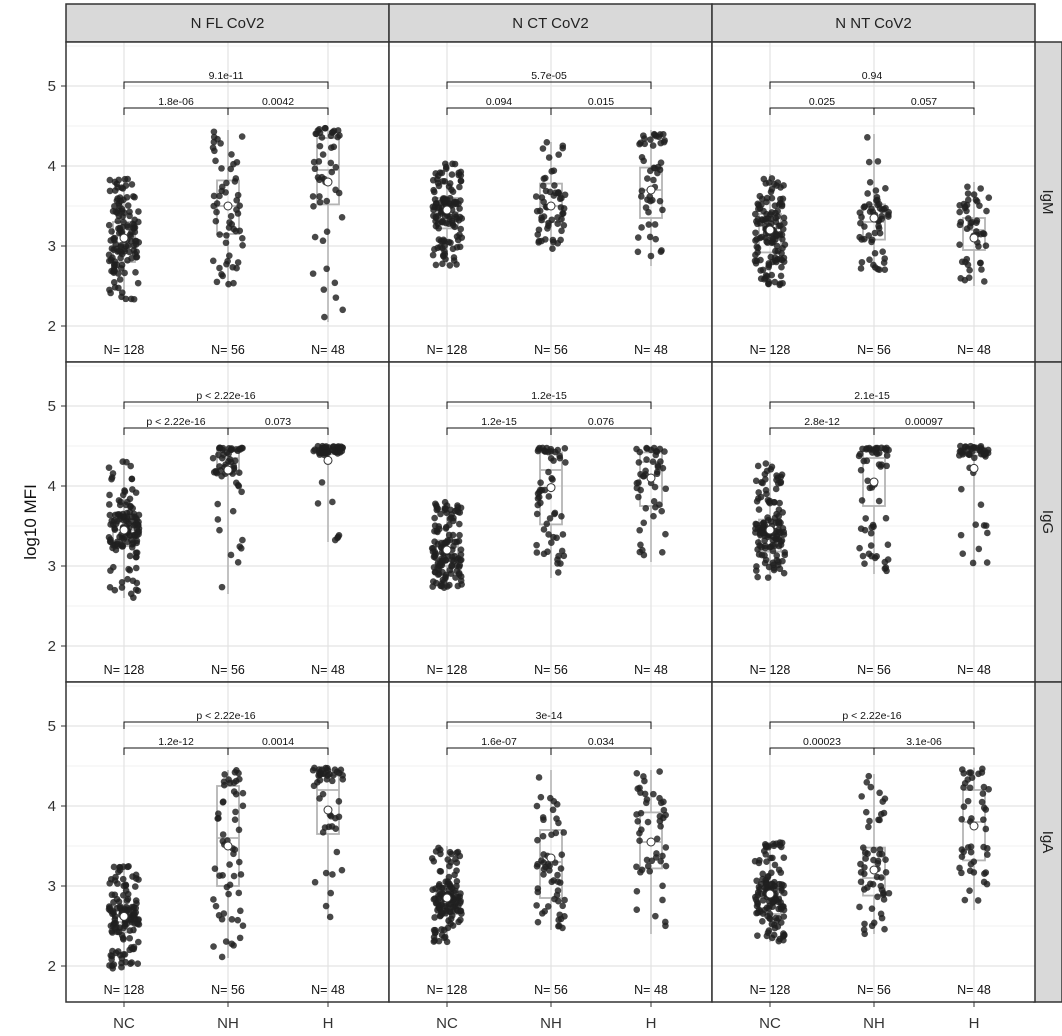  Describe the element at coordinates (924, 742) in the screenshot. I see `p-value-label: 3.1e-06` at that location.